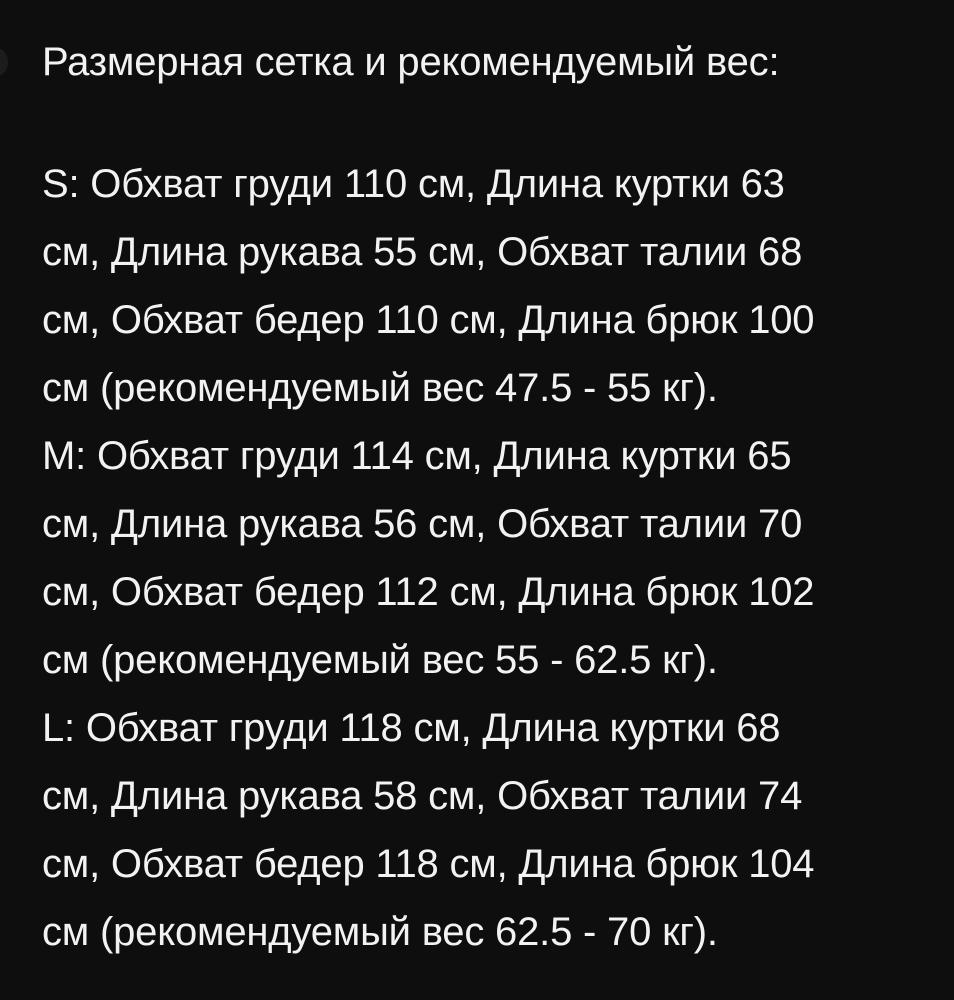 The height and width of the screenshot is (1000, 954). Describe the element at coordinates (428, 592) in the screenshot. I see `size-m-line-3: см, Обхват бедер 112 см, Длина брюк 102` at that location.